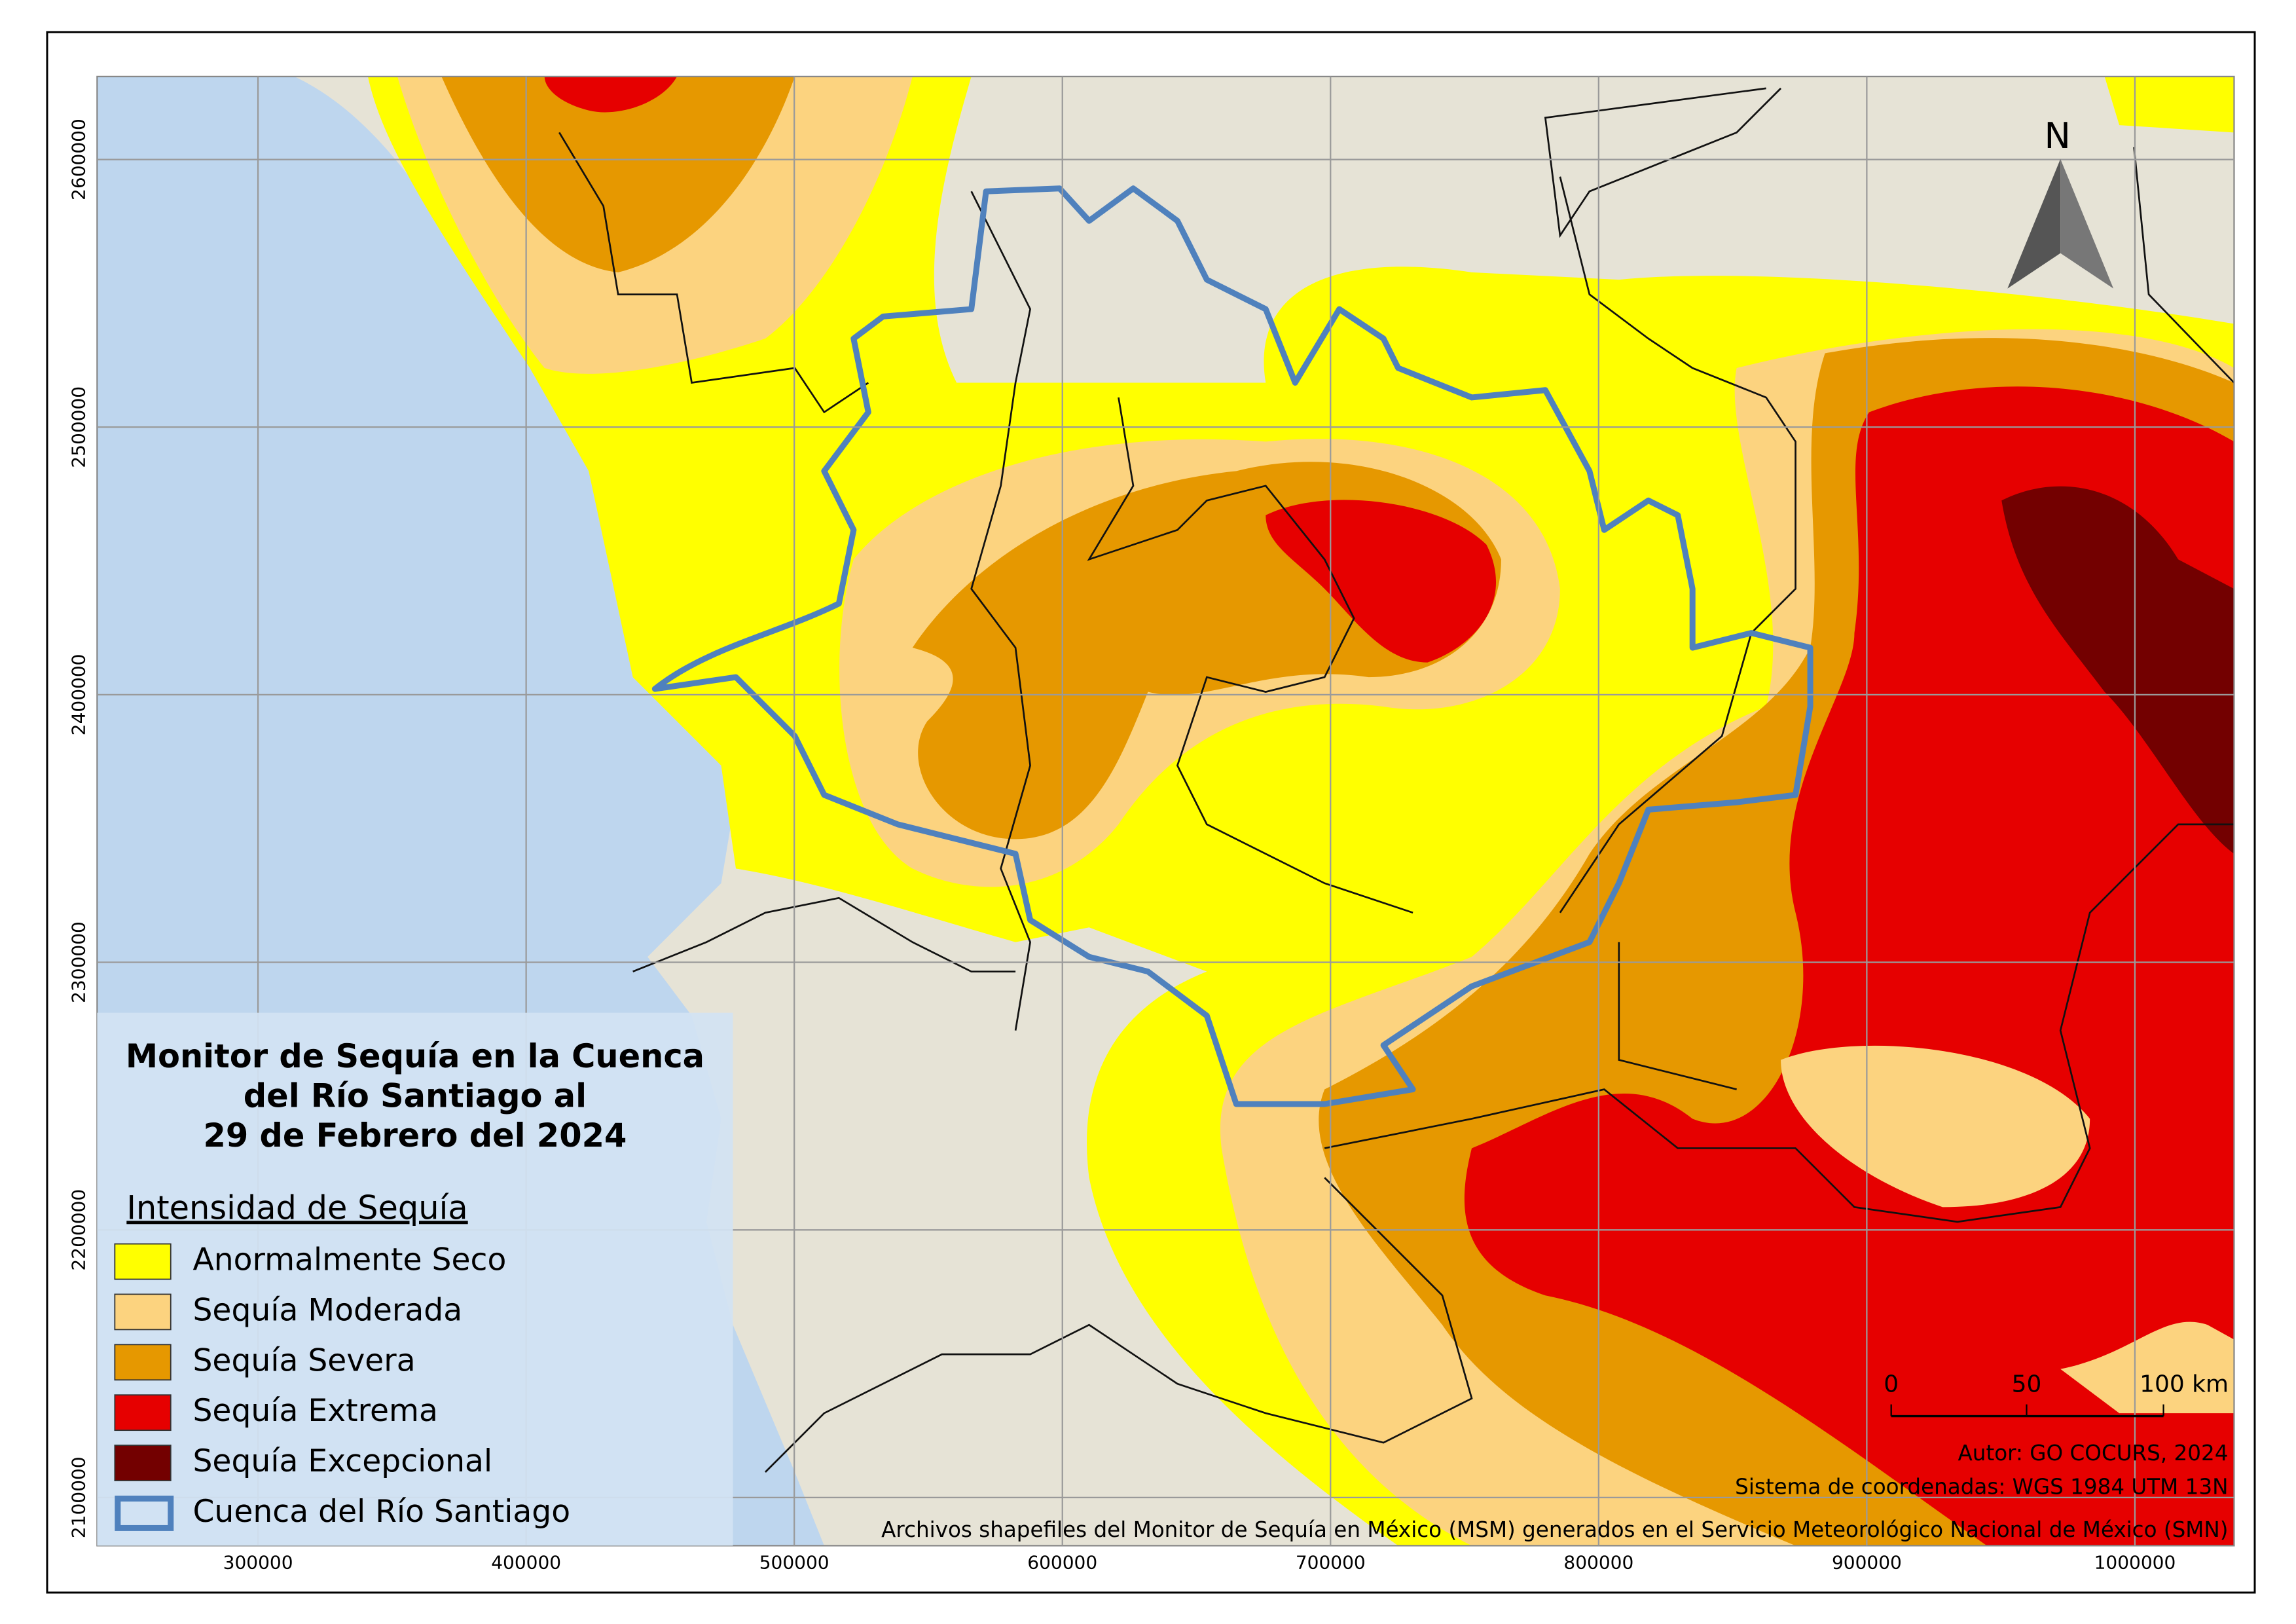 This screenshot has height=1624, width=2296. I want to click on zone-moderate-patch, so click(2007, 1229).